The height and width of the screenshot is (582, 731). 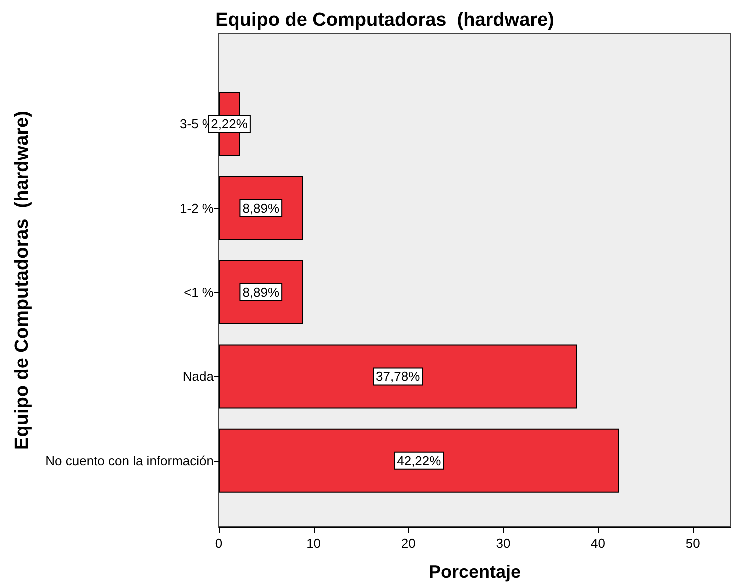 I want to click on data-label: 42,22%, so click(x=419, y=460).